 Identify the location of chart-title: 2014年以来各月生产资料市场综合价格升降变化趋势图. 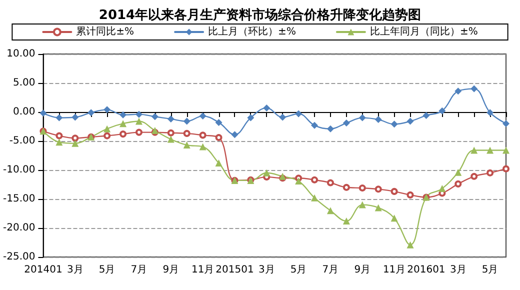
(260, 15).